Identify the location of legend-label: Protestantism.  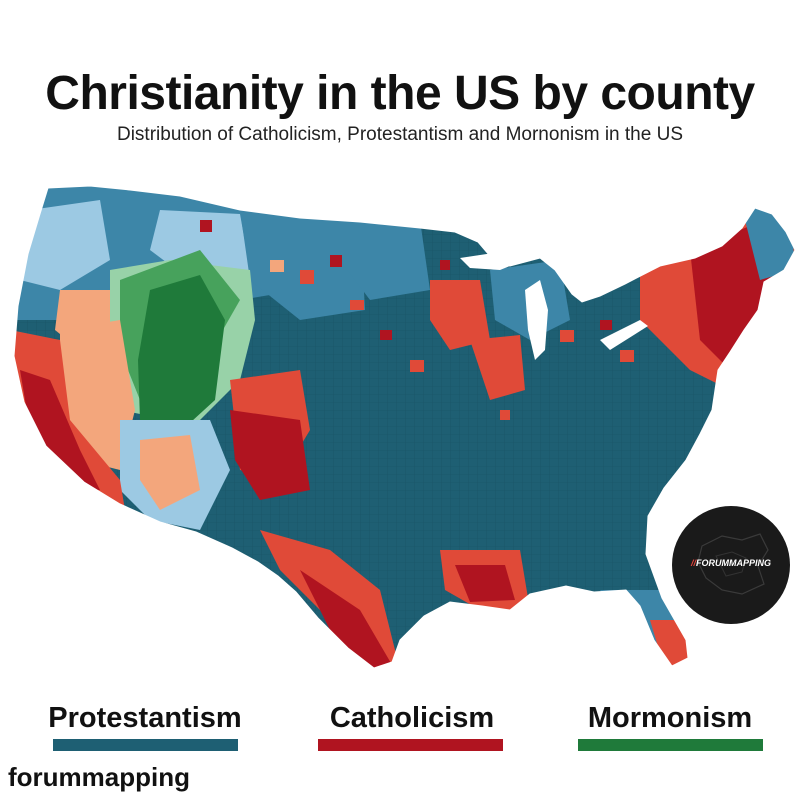
(145, 718).